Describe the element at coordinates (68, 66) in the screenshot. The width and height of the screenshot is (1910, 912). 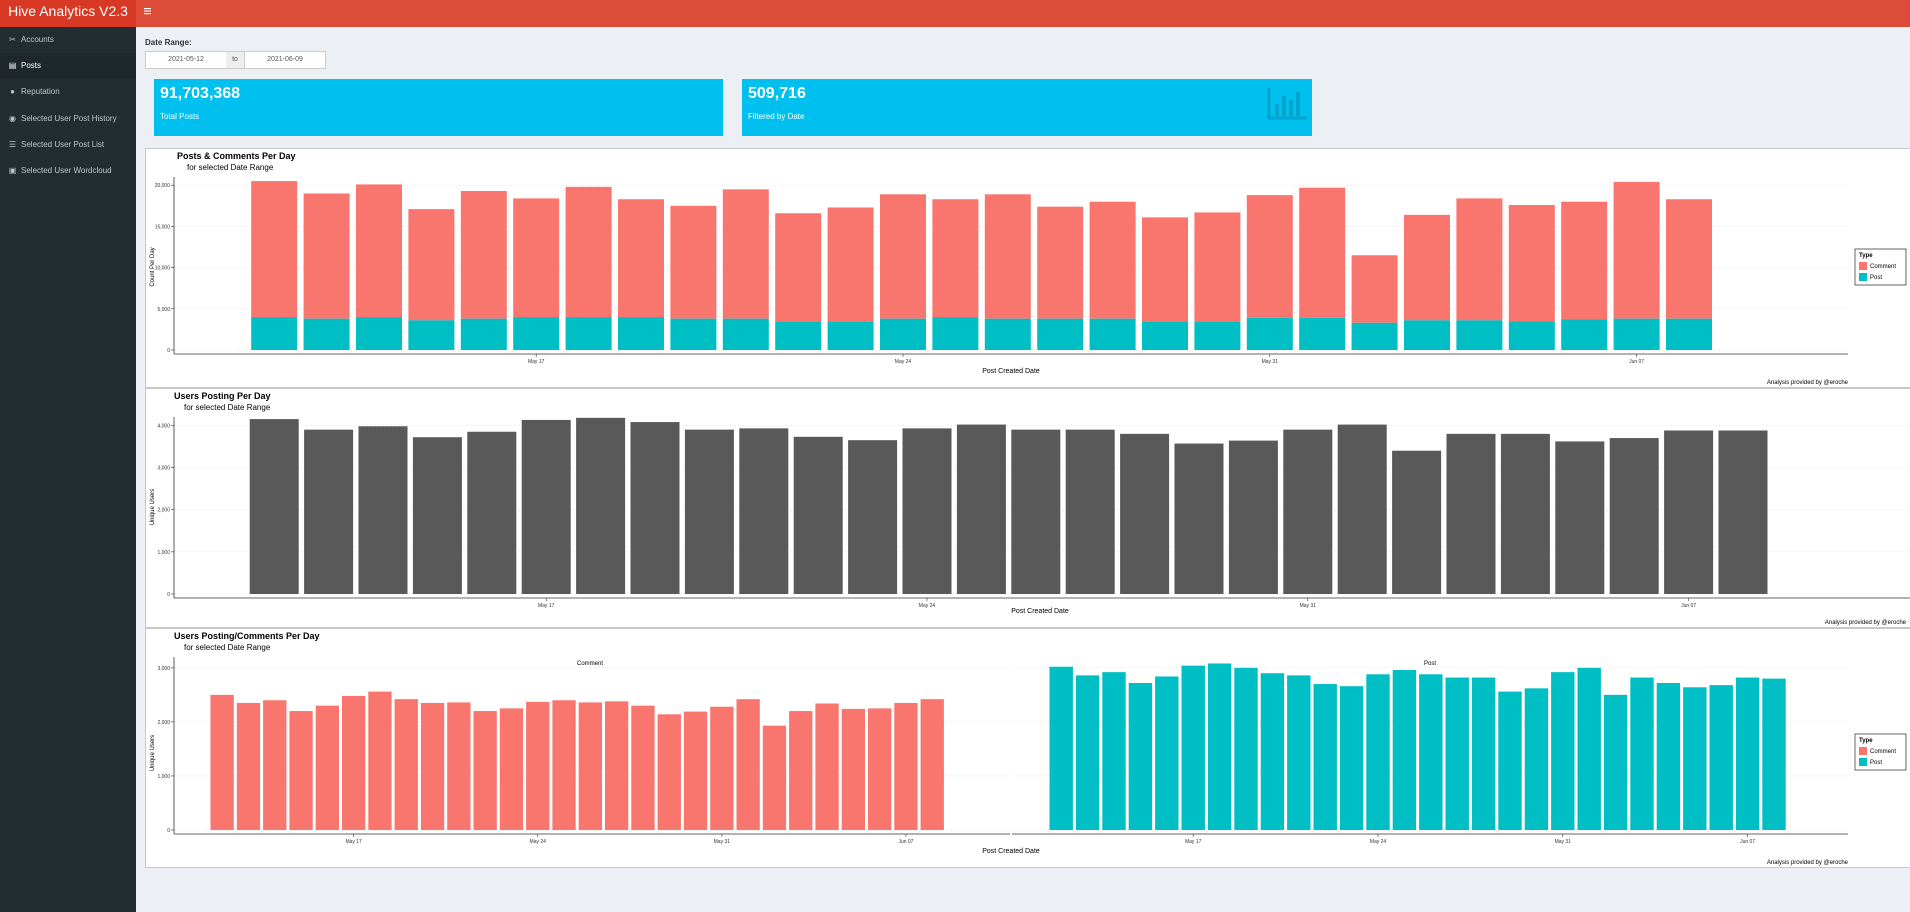
I see `sidebar-item-posts: ▤ Posts` at that location.